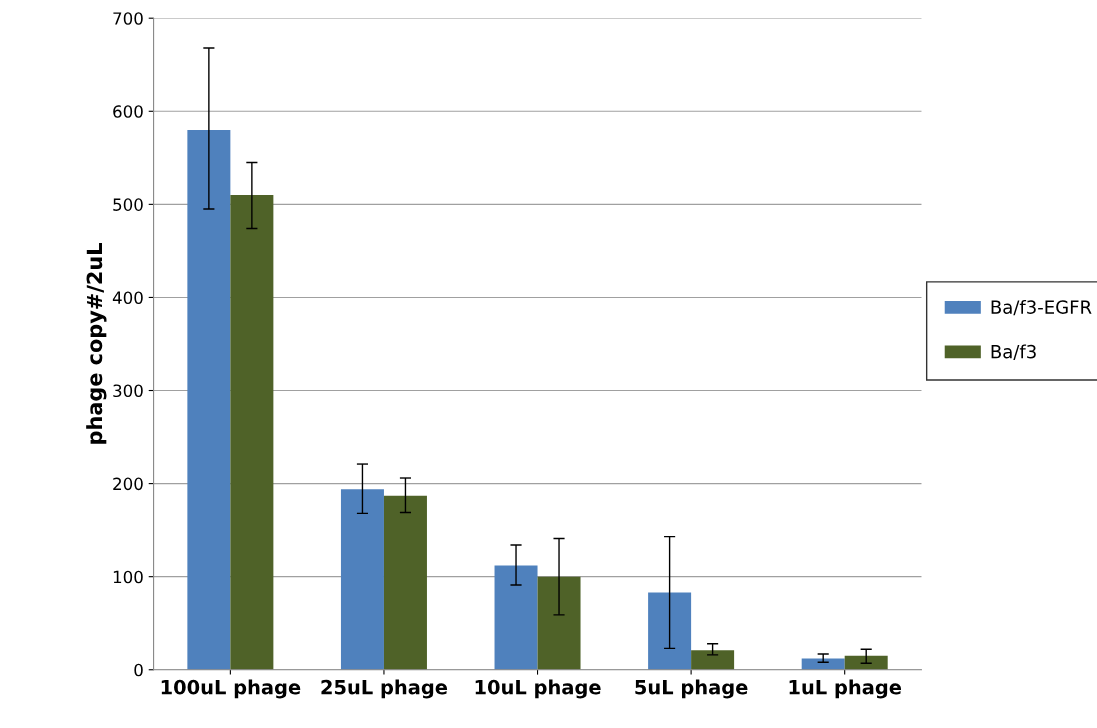 The height and width of the screenshot is (728, 1097). What do you see at coordinates (1013, 352) in the screenshot?
I see `legend-label: Ba/f3` at bounding box center [1013, 352].